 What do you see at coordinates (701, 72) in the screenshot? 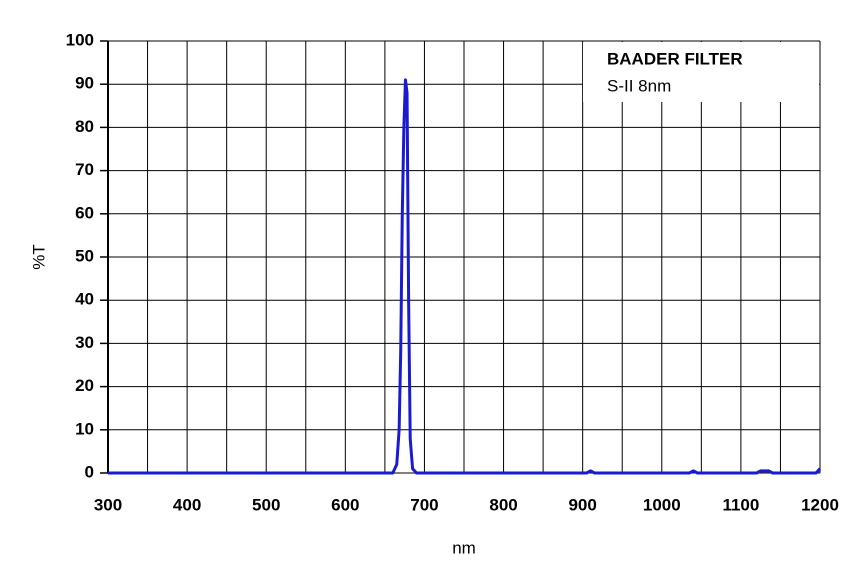
I see `legend-box` at bounding box center [701, 72].